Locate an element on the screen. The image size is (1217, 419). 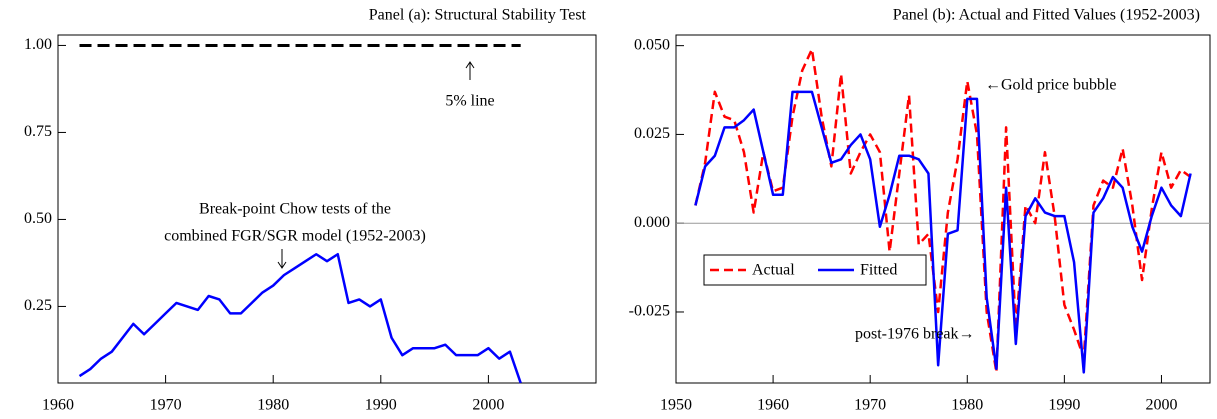
x-tick-label: 1950 is located at coordinates (676, 405).